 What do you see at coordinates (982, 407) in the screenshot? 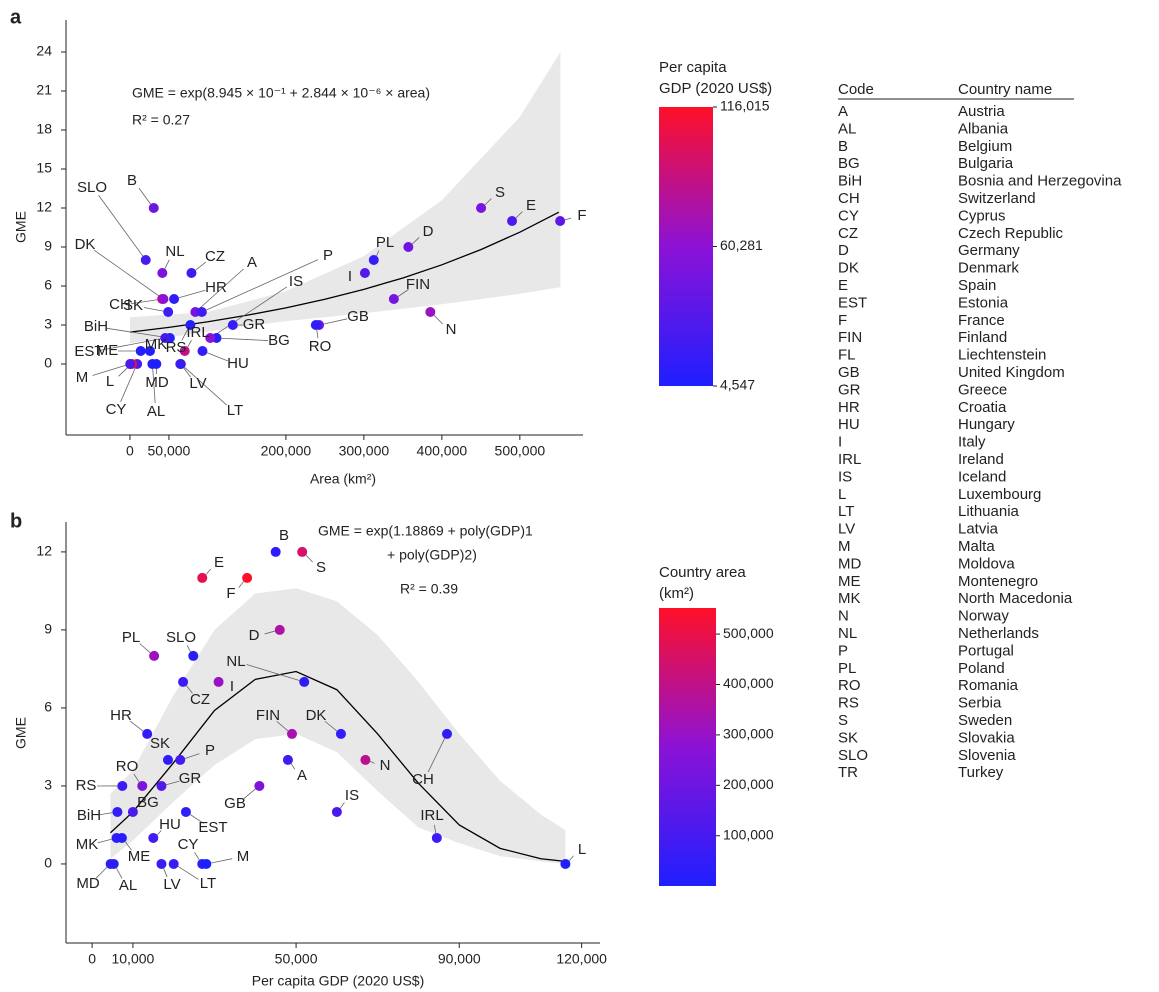
I see `country-name: Croatia` at bounding box center [982, 407].